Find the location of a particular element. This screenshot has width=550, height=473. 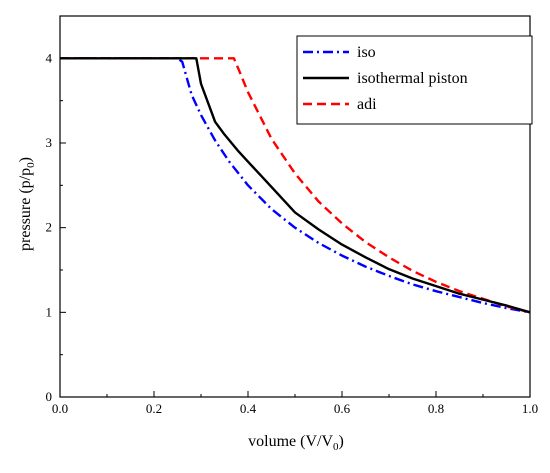

y-tick-label: 1 is located at coordinates (49, 311).